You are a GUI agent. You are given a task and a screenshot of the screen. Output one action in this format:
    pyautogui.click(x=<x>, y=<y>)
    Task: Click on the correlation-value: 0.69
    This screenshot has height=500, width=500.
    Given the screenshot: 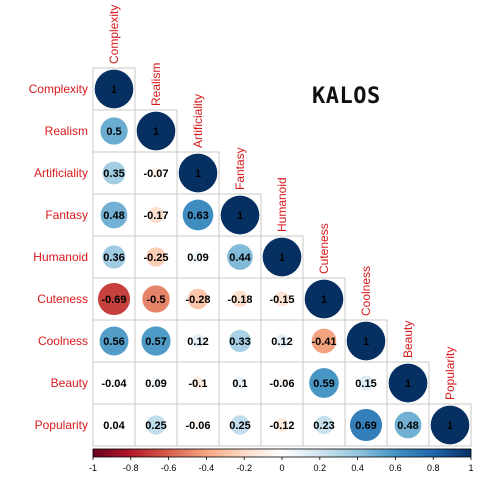 What is the action you would take?
    pyautogui.click(x=365, y=426)
    